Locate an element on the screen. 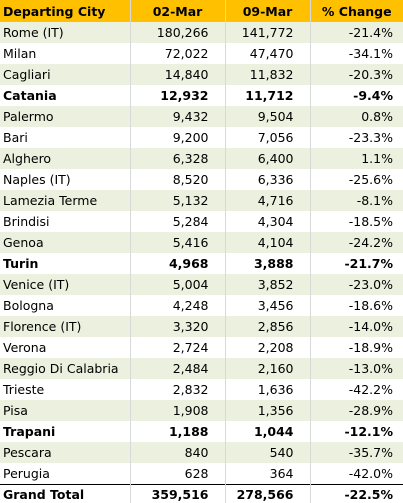 Image resolution: width=403 pixels, height=503 pixels. cell: 5,004 is located at coordinates (177, 284).